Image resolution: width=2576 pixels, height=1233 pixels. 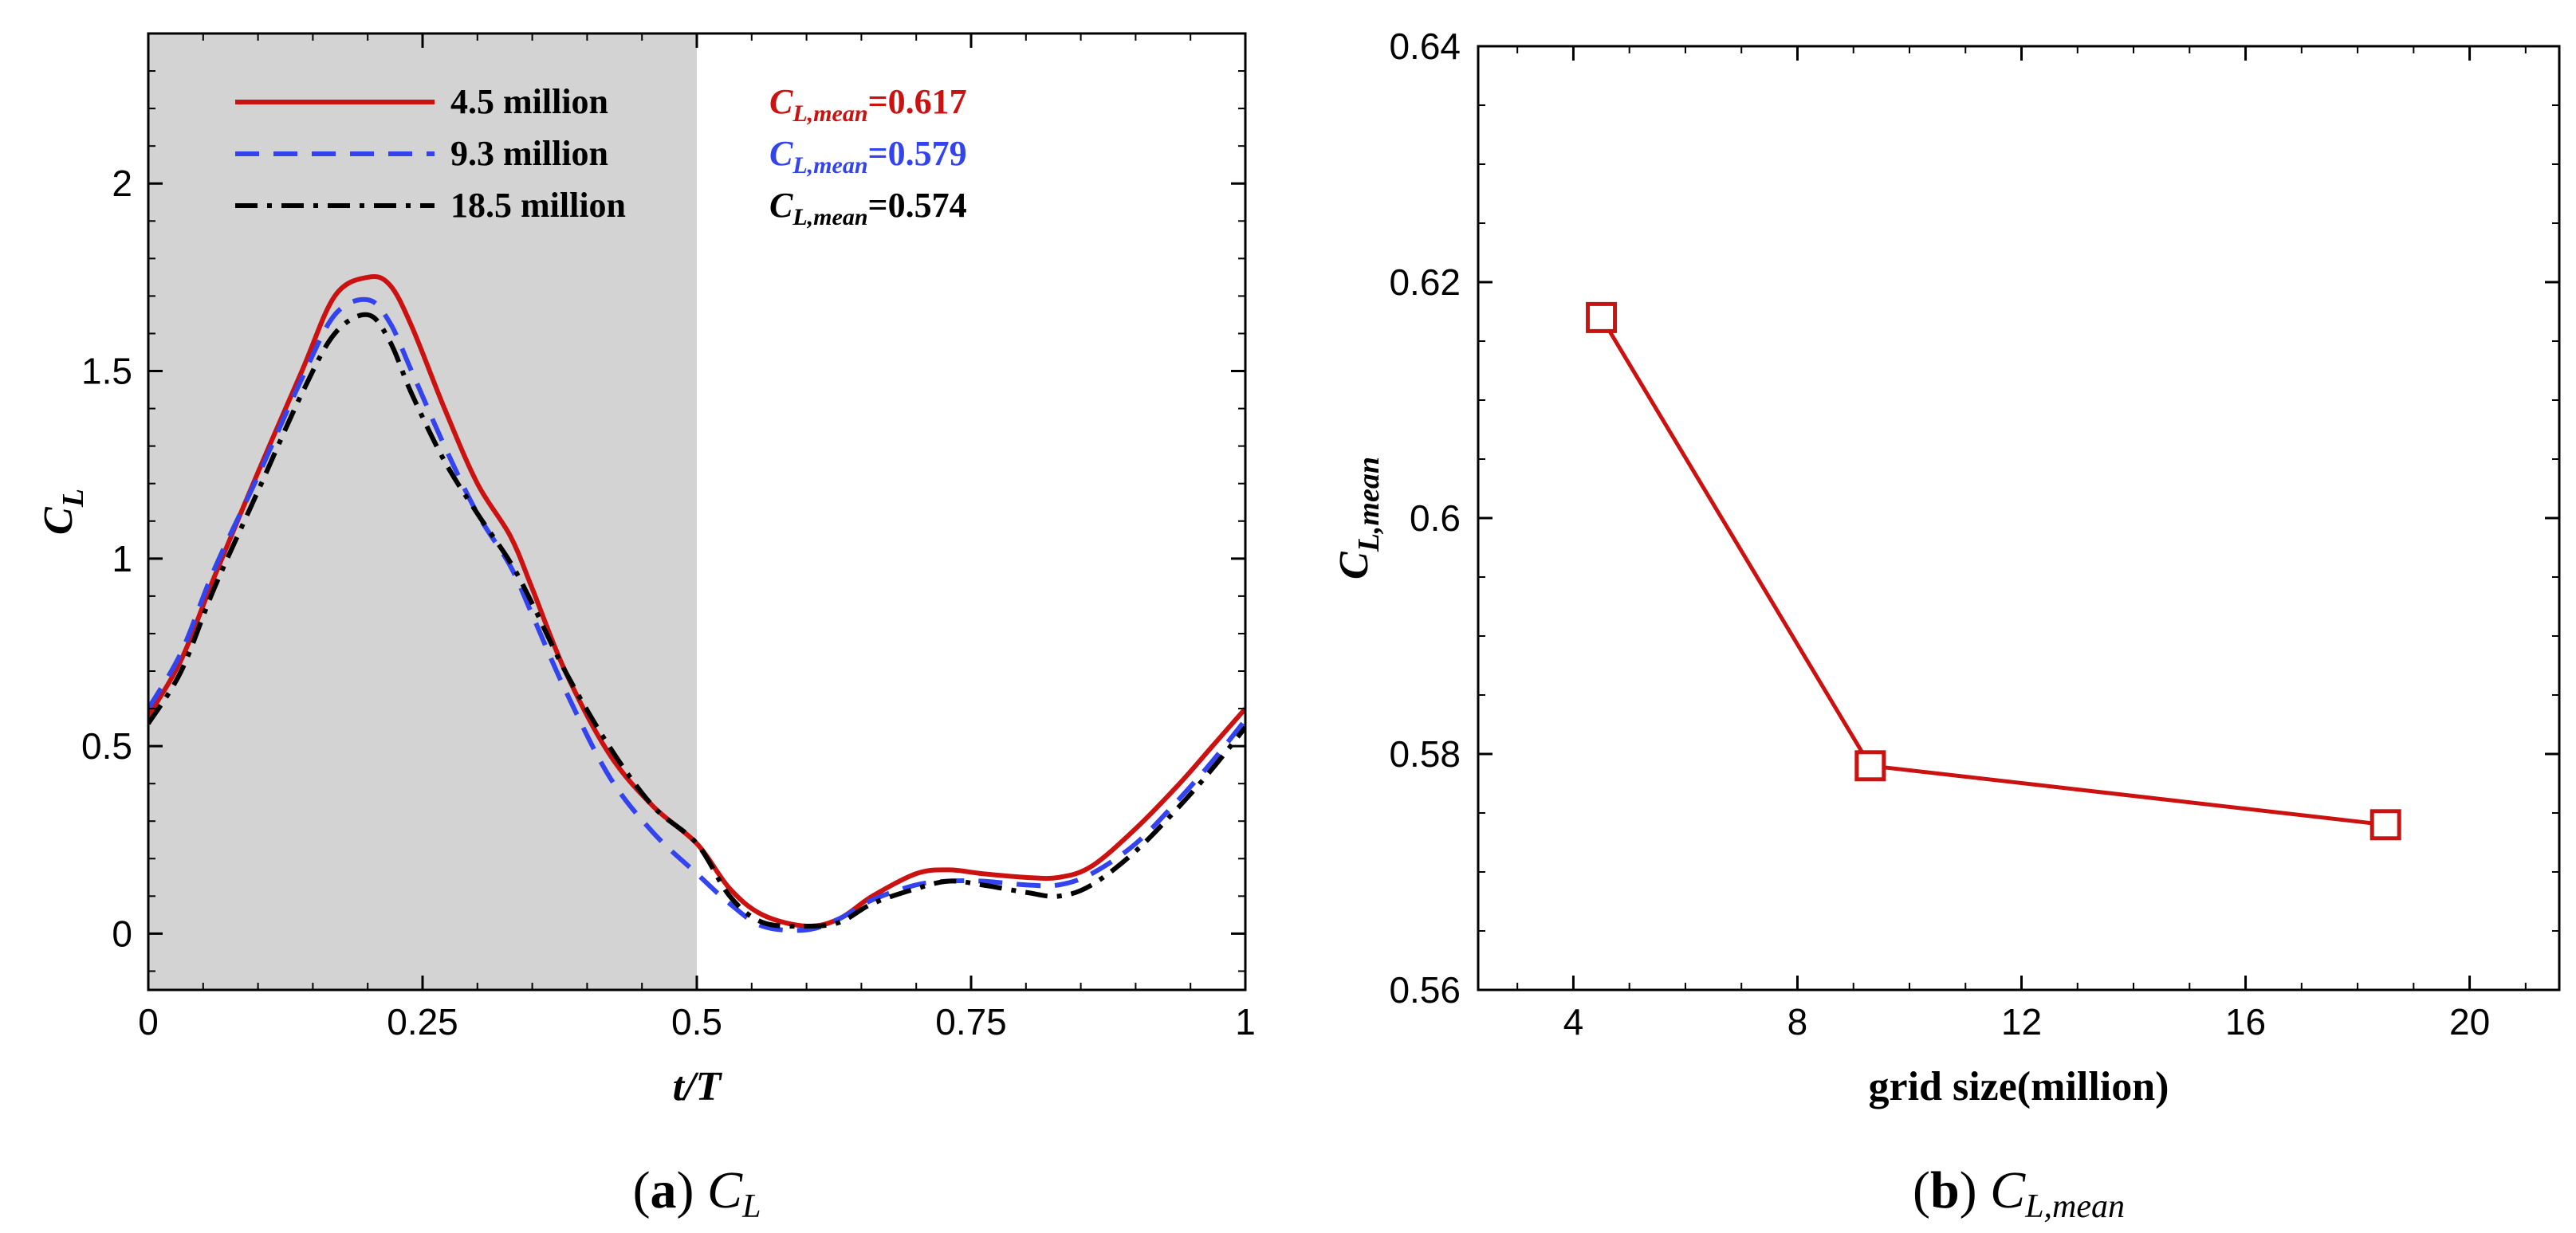 What do you see at coordinates (868, 208) in the screenshot?
I see `annotation-mean-3: CL,mean=0.574` at bounding box center [868, 208].